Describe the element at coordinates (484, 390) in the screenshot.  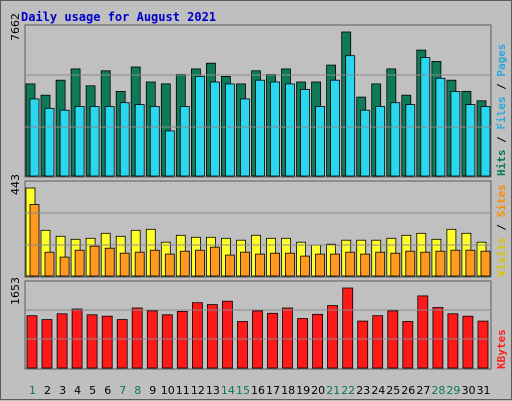
I see `x-tick-label: 31` at that location.